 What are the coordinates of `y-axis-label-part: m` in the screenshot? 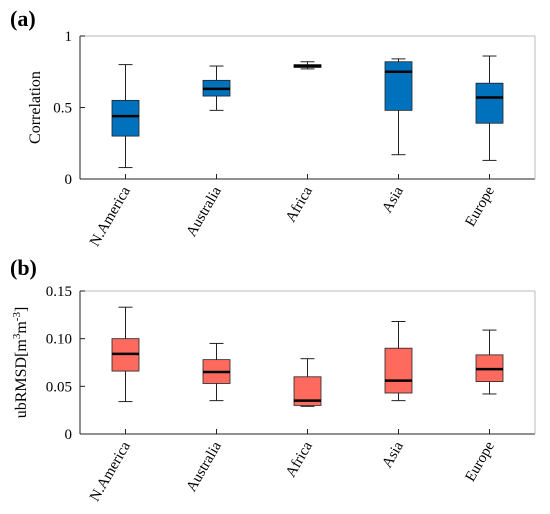 It's located at (21, 327).